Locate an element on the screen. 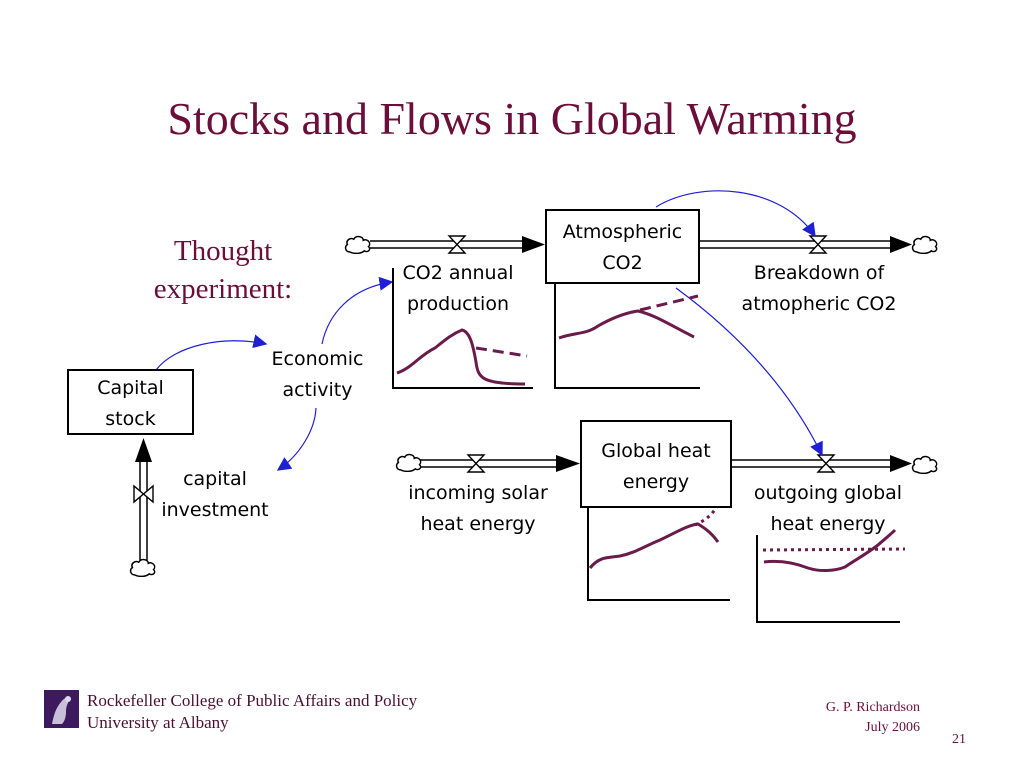 This screenshot has height=768, width=1024. graph-co2-production is located at coordinates (462, 328).